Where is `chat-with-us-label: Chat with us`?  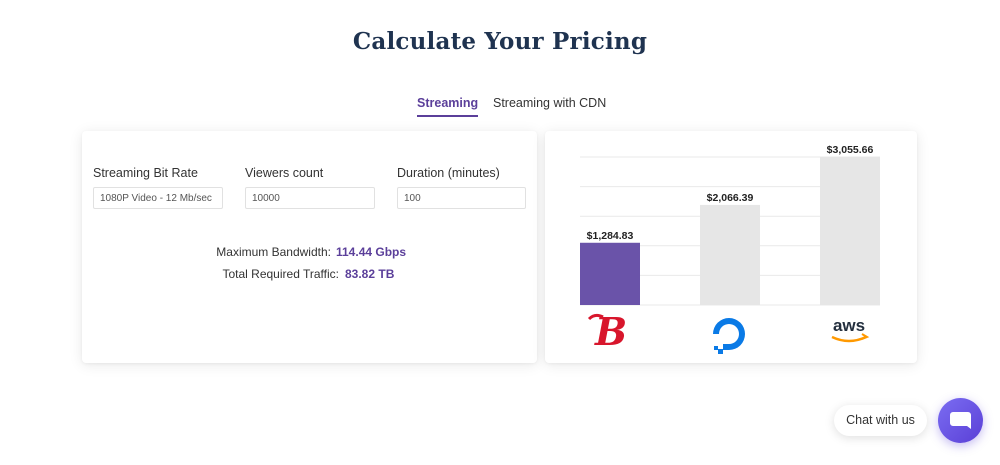 chat-with-us-label: Chat with us is located at coordinates (880, 420).